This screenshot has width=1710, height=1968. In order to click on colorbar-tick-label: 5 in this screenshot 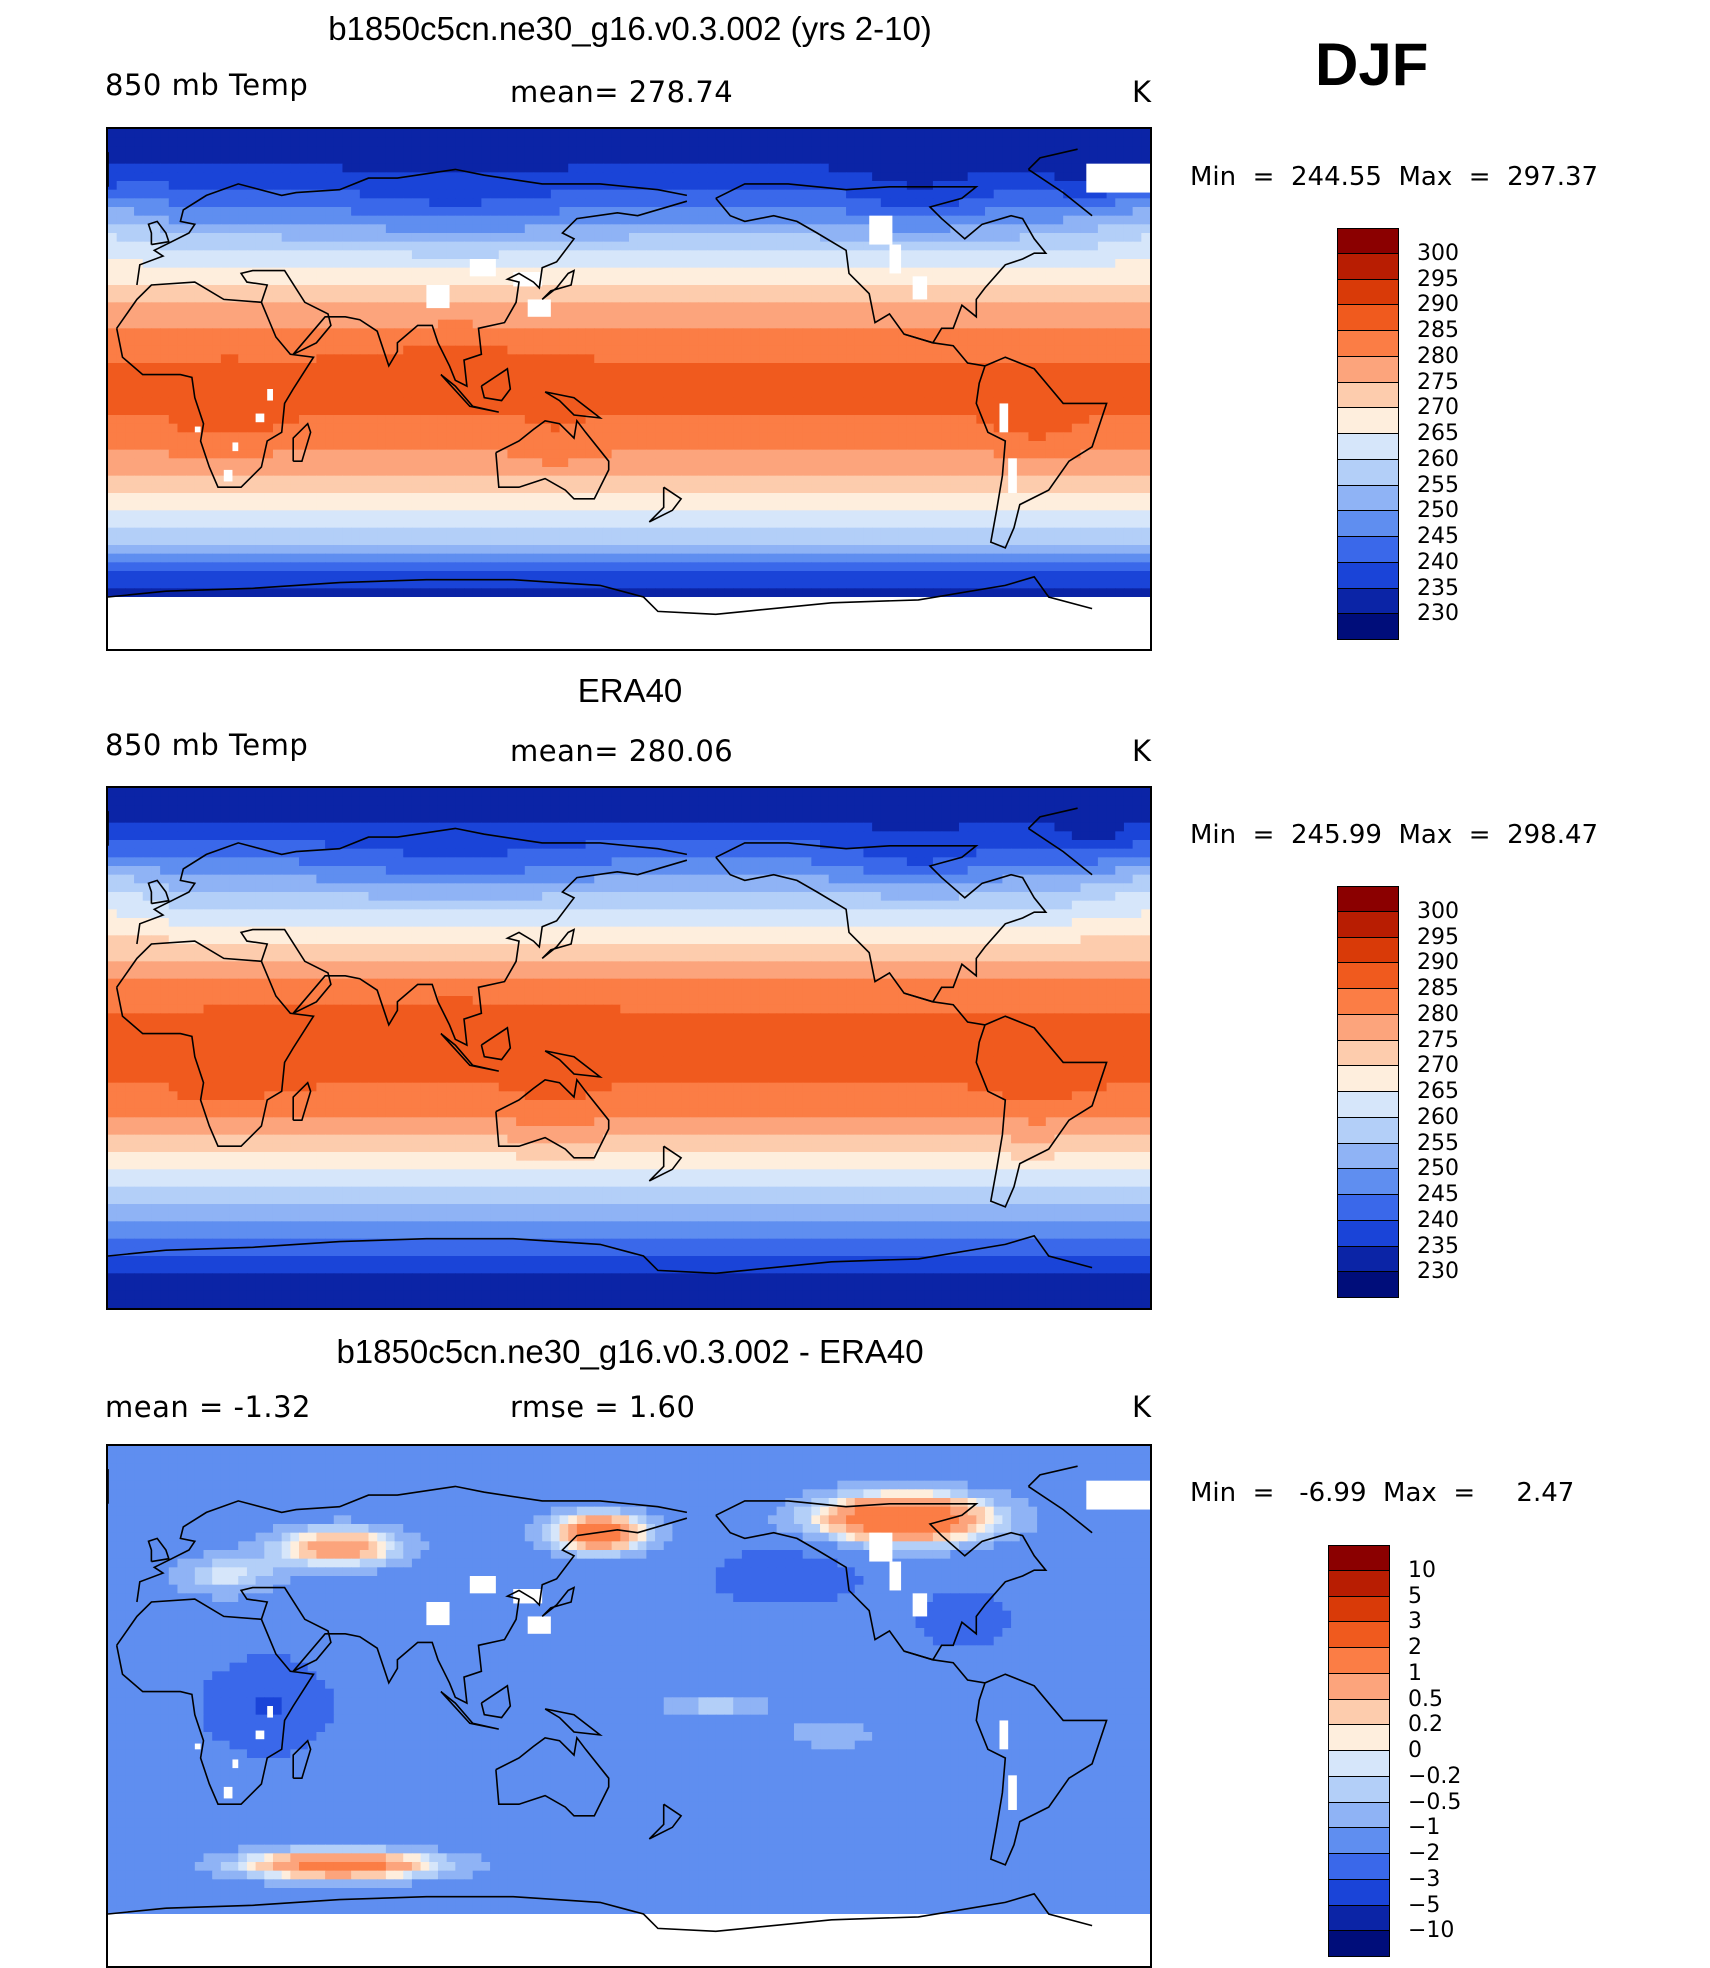, I will do `click(1415, 1596)`.